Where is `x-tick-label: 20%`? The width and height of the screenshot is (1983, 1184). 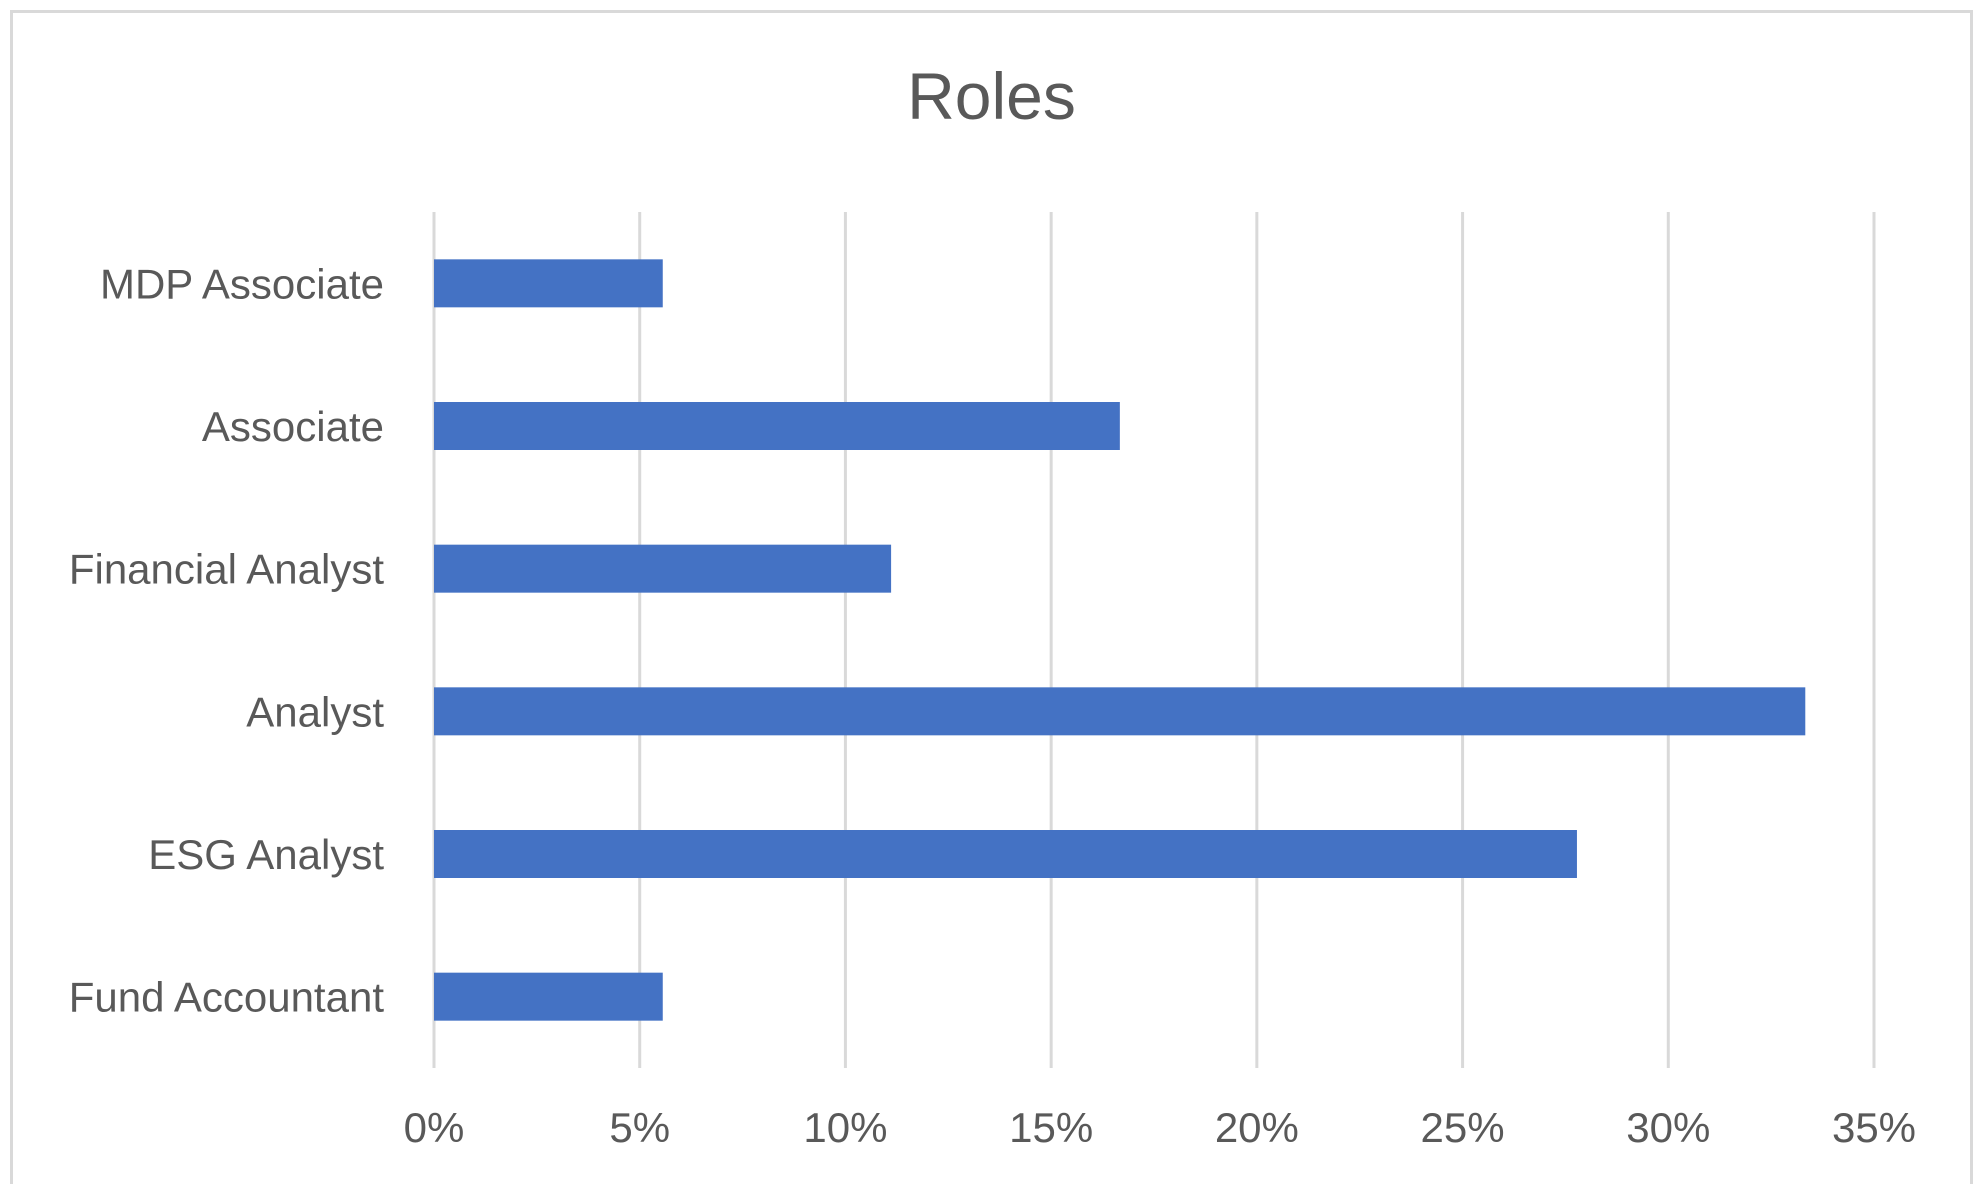
x-tick-label: 20% is located at coordinates (1257, 1127).